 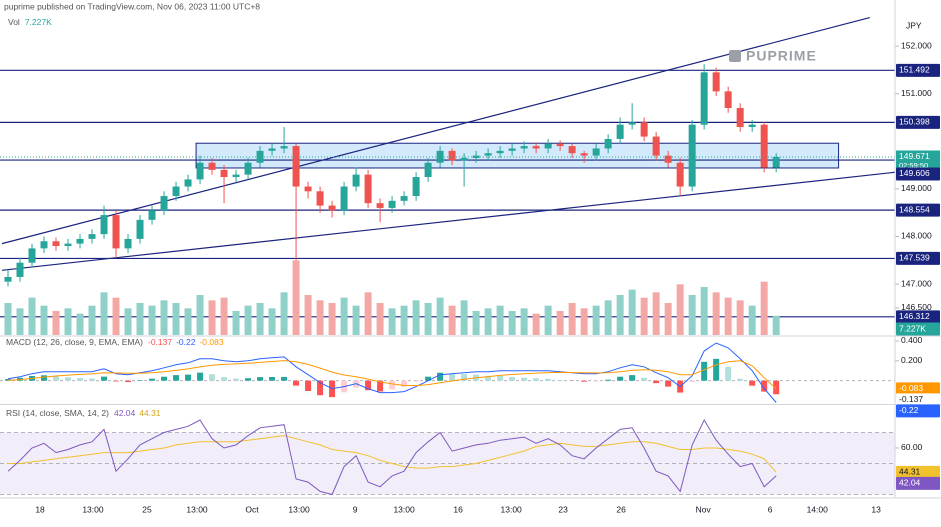 What do you see at coordinates (704, 509) in the screenshot?
I see `x-tick-label: Nov` at bounding box center [704, 509].